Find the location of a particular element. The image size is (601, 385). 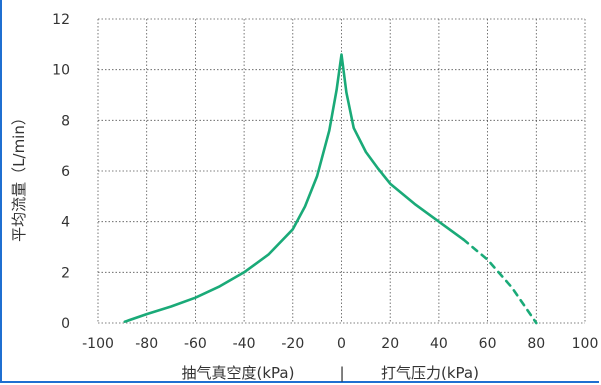

x-tick-label: -20 is located at coordinates (292, 344).